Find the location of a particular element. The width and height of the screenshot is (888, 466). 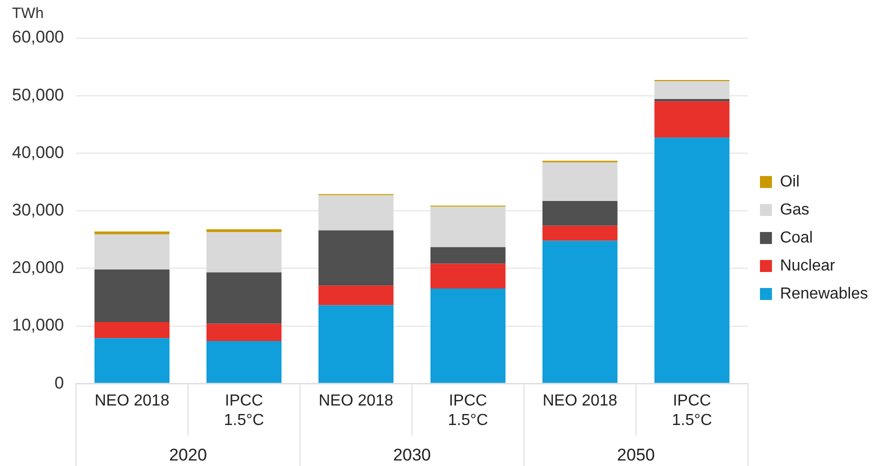

y-tick-label: 50,000 is located at coordinates (38, 94).